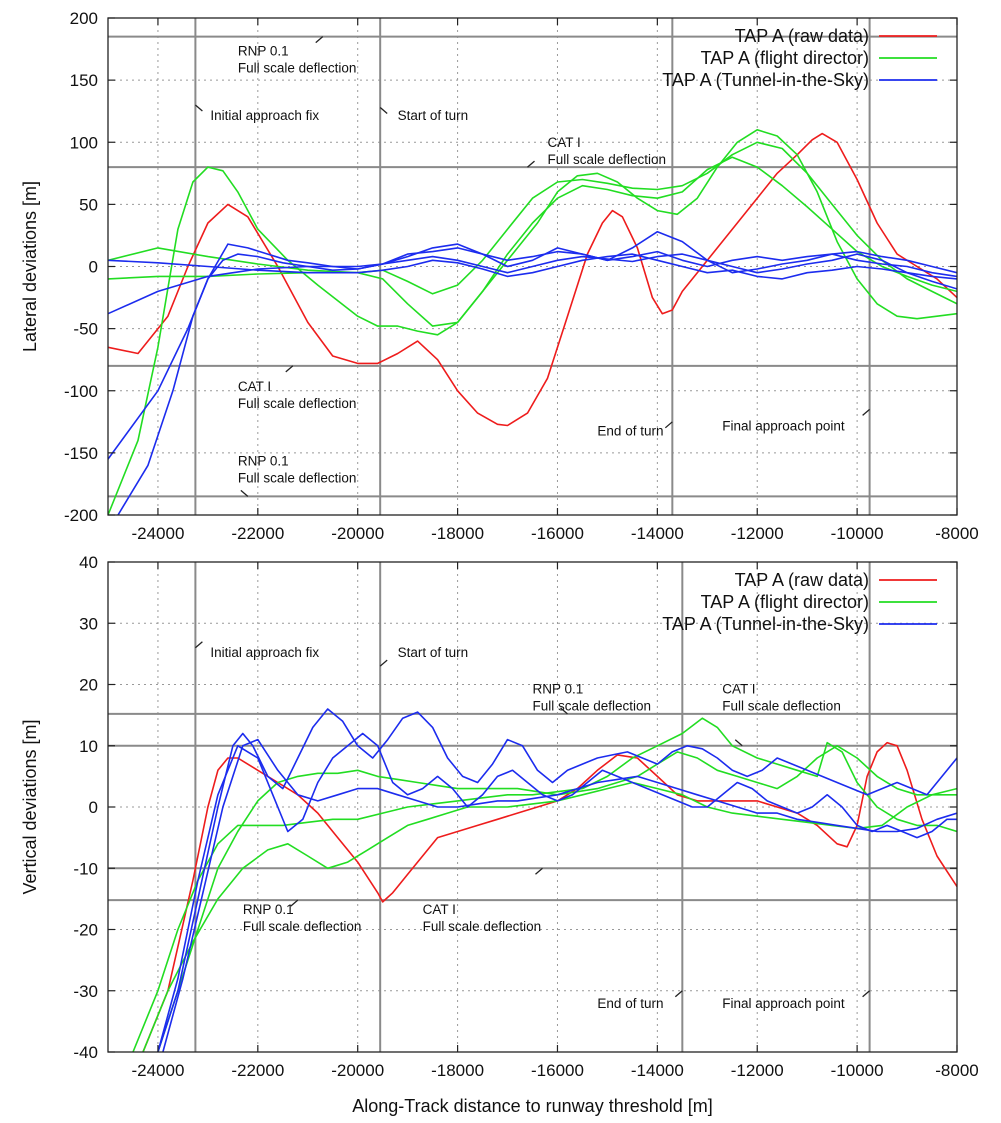 Image resolution: width=1001 pixels, height=1123 pixels. I want to click on y-tick-label: 0, so click(93, 267).